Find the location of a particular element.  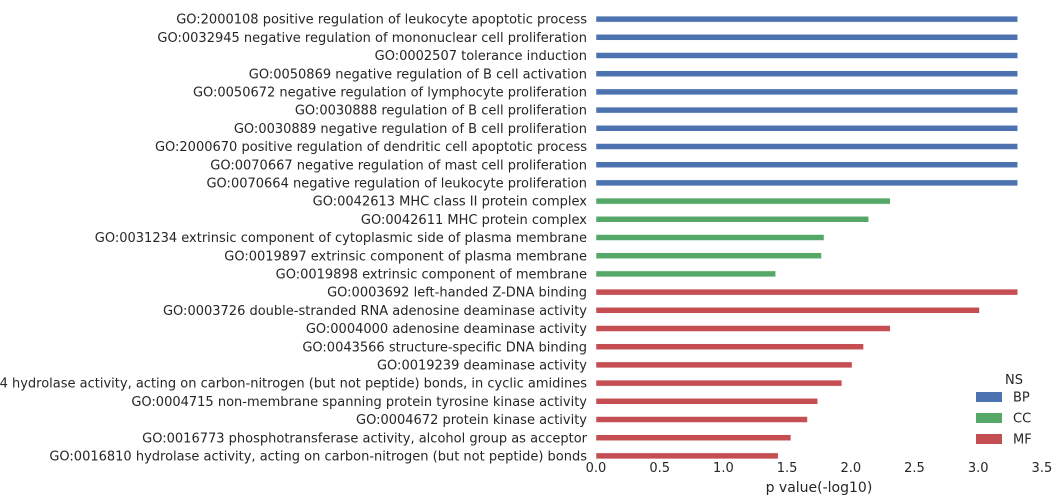

x-tick-label-1: 0.0 is located at coordinates (596, 468).